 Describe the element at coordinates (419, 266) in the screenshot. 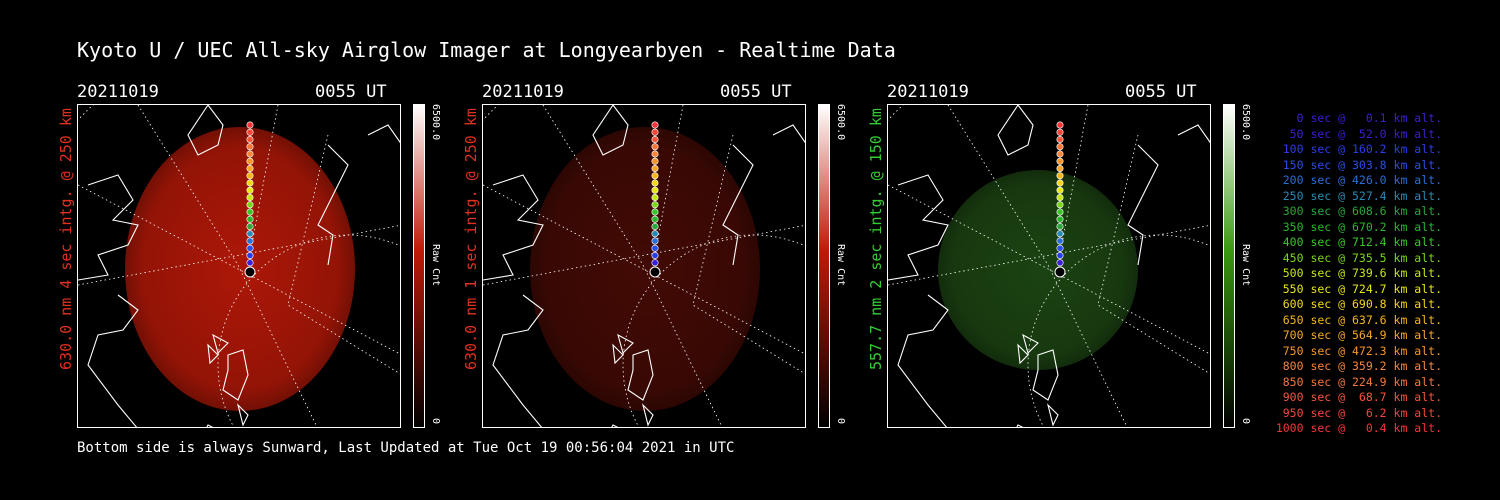

I see `panel-1-colorbar` at that location.